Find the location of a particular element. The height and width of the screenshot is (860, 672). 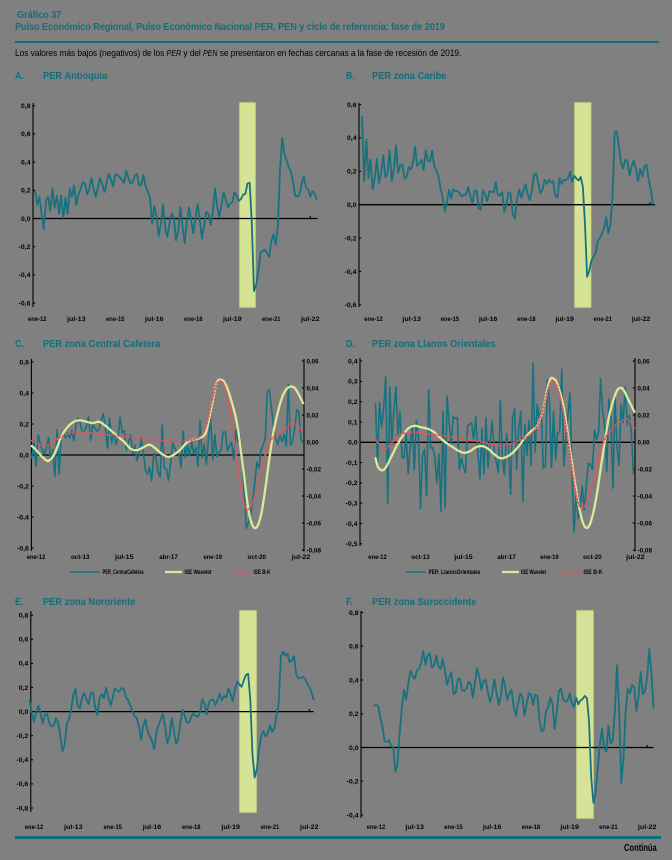

svg-text: ISE Wavelet is located at coordinates (198, 573).